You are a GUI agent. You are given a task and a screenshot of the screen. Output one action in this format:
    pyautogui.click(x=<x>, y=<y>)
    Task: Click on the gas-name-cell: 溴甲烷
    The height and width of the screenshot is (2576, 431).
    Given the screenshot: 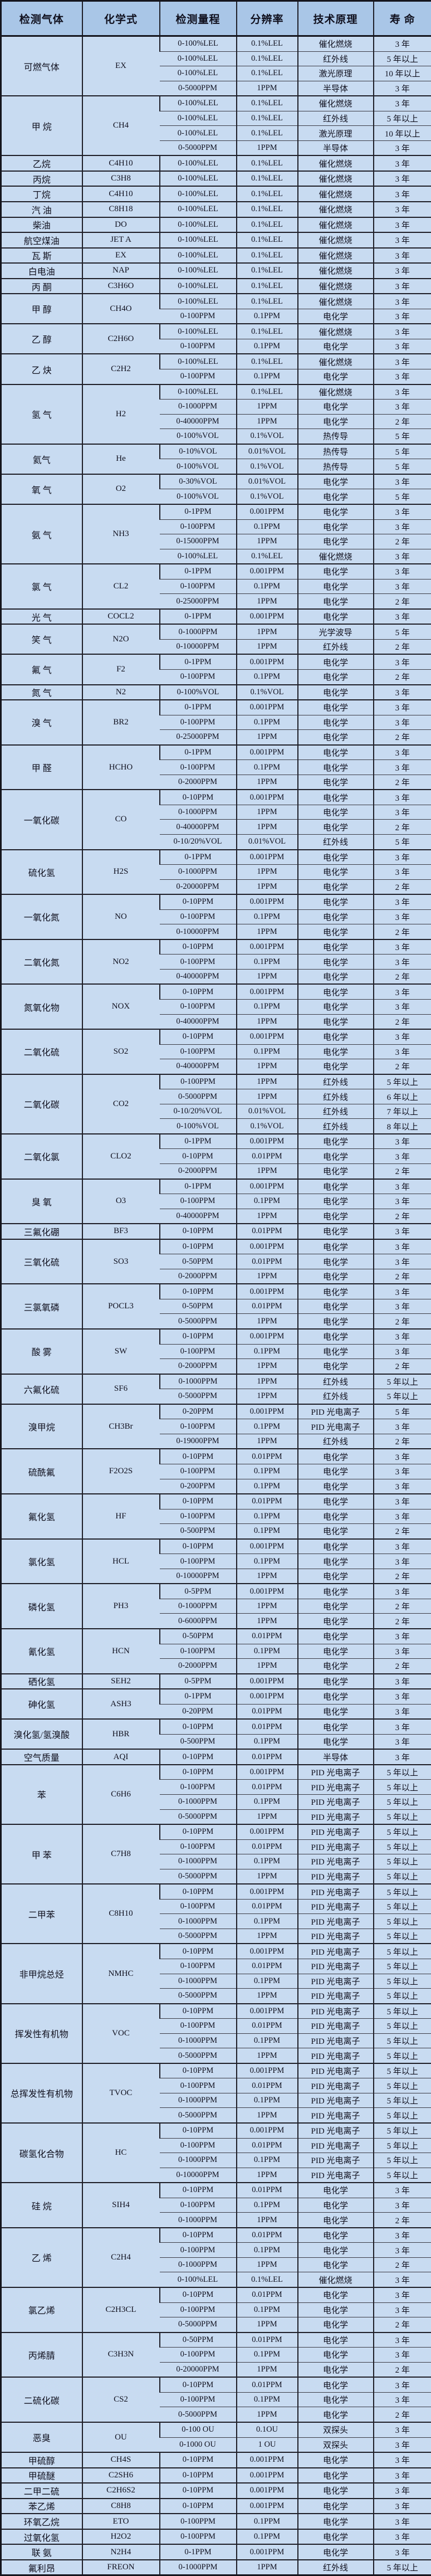 What is the action you would take?
    pyautogui.click(x=41, y=1426)
    